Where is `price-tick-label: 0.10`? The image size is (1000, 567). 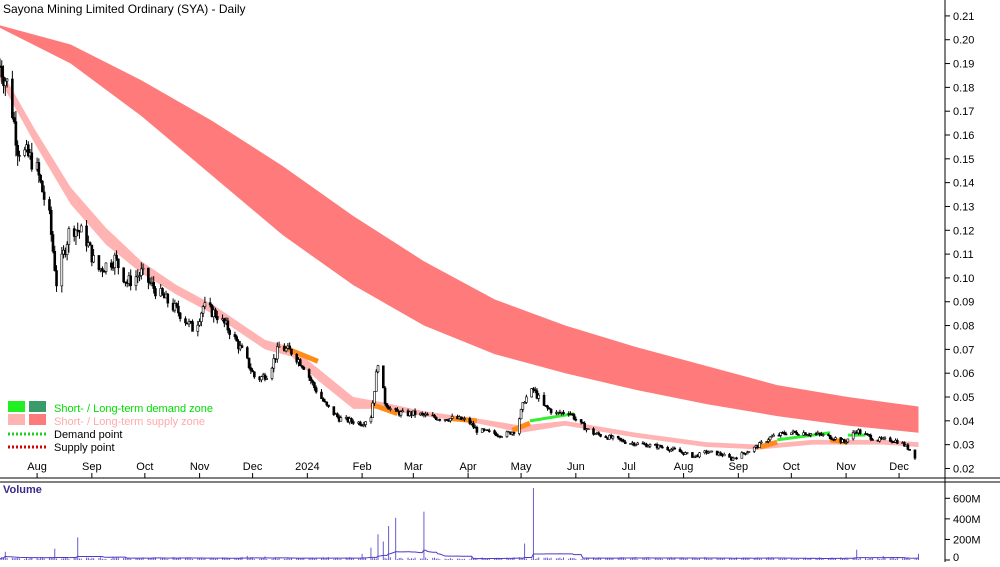
price-tick-label: 0.10 is located at coordinates (963, 279).